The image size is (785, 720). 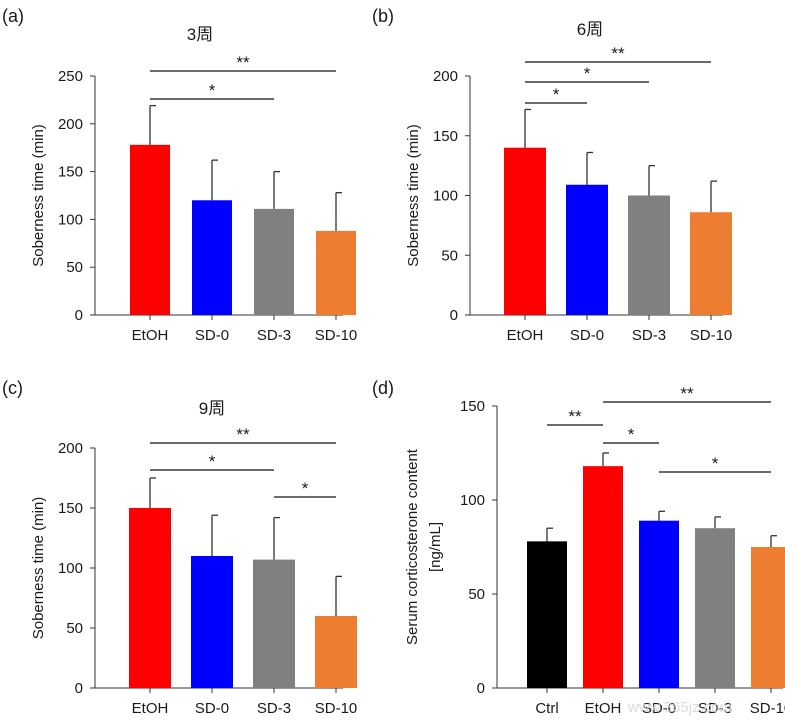 I want to click on panel-label: (b), so click(x=383, y=16).